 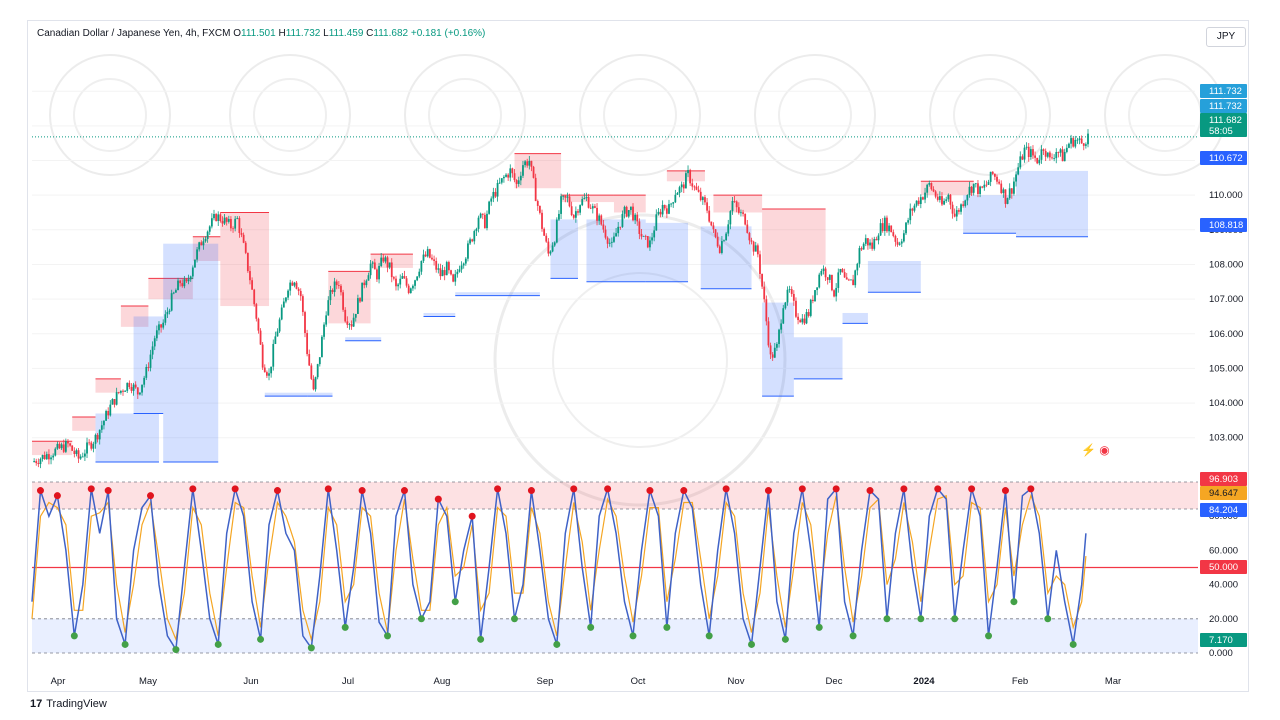 I want to click on indicator-icons: ⚡ ◉, so click(x=1095, y=450).